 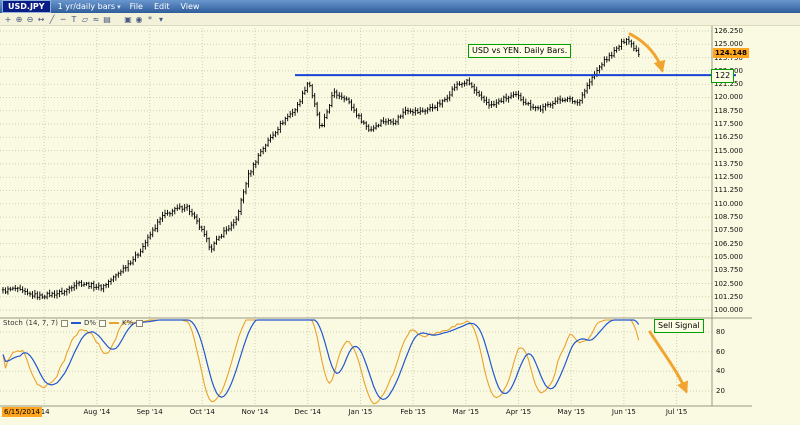 What do you see at coordinates (128, 19) in the screenshot?
I see `print-icon: ▣` at bounding box center [128, 19].